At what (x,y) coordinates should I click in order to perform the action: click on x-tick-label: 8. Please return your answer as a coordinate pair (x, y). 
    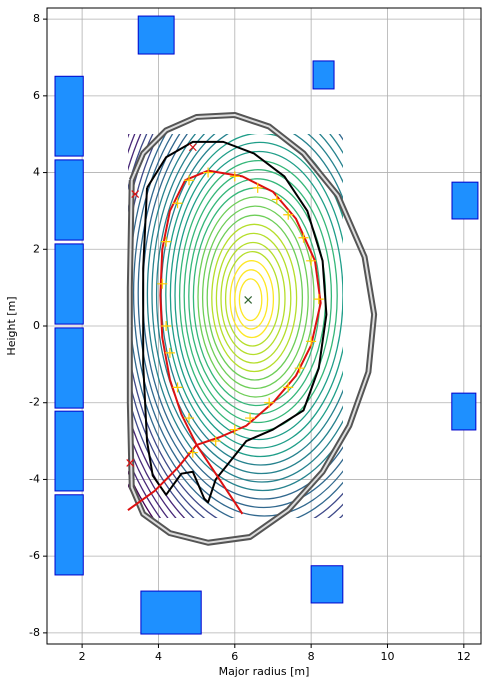
    Looking at the image, I should click on (311, 656).